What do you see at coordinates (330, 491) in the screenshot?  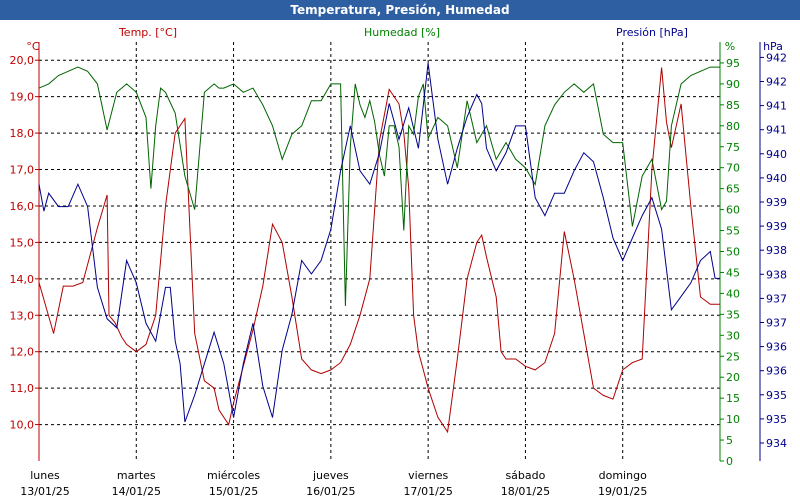 I see `date-label: 16/01/25` at bounding box center [330, 491].